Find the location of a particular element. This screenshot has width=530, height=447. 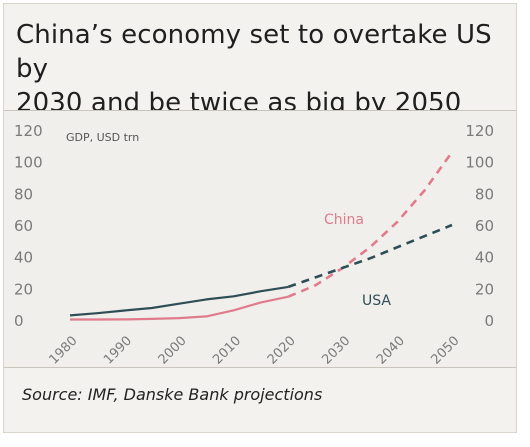

left-tick-label: 60 is located at coordinates (23, 226).